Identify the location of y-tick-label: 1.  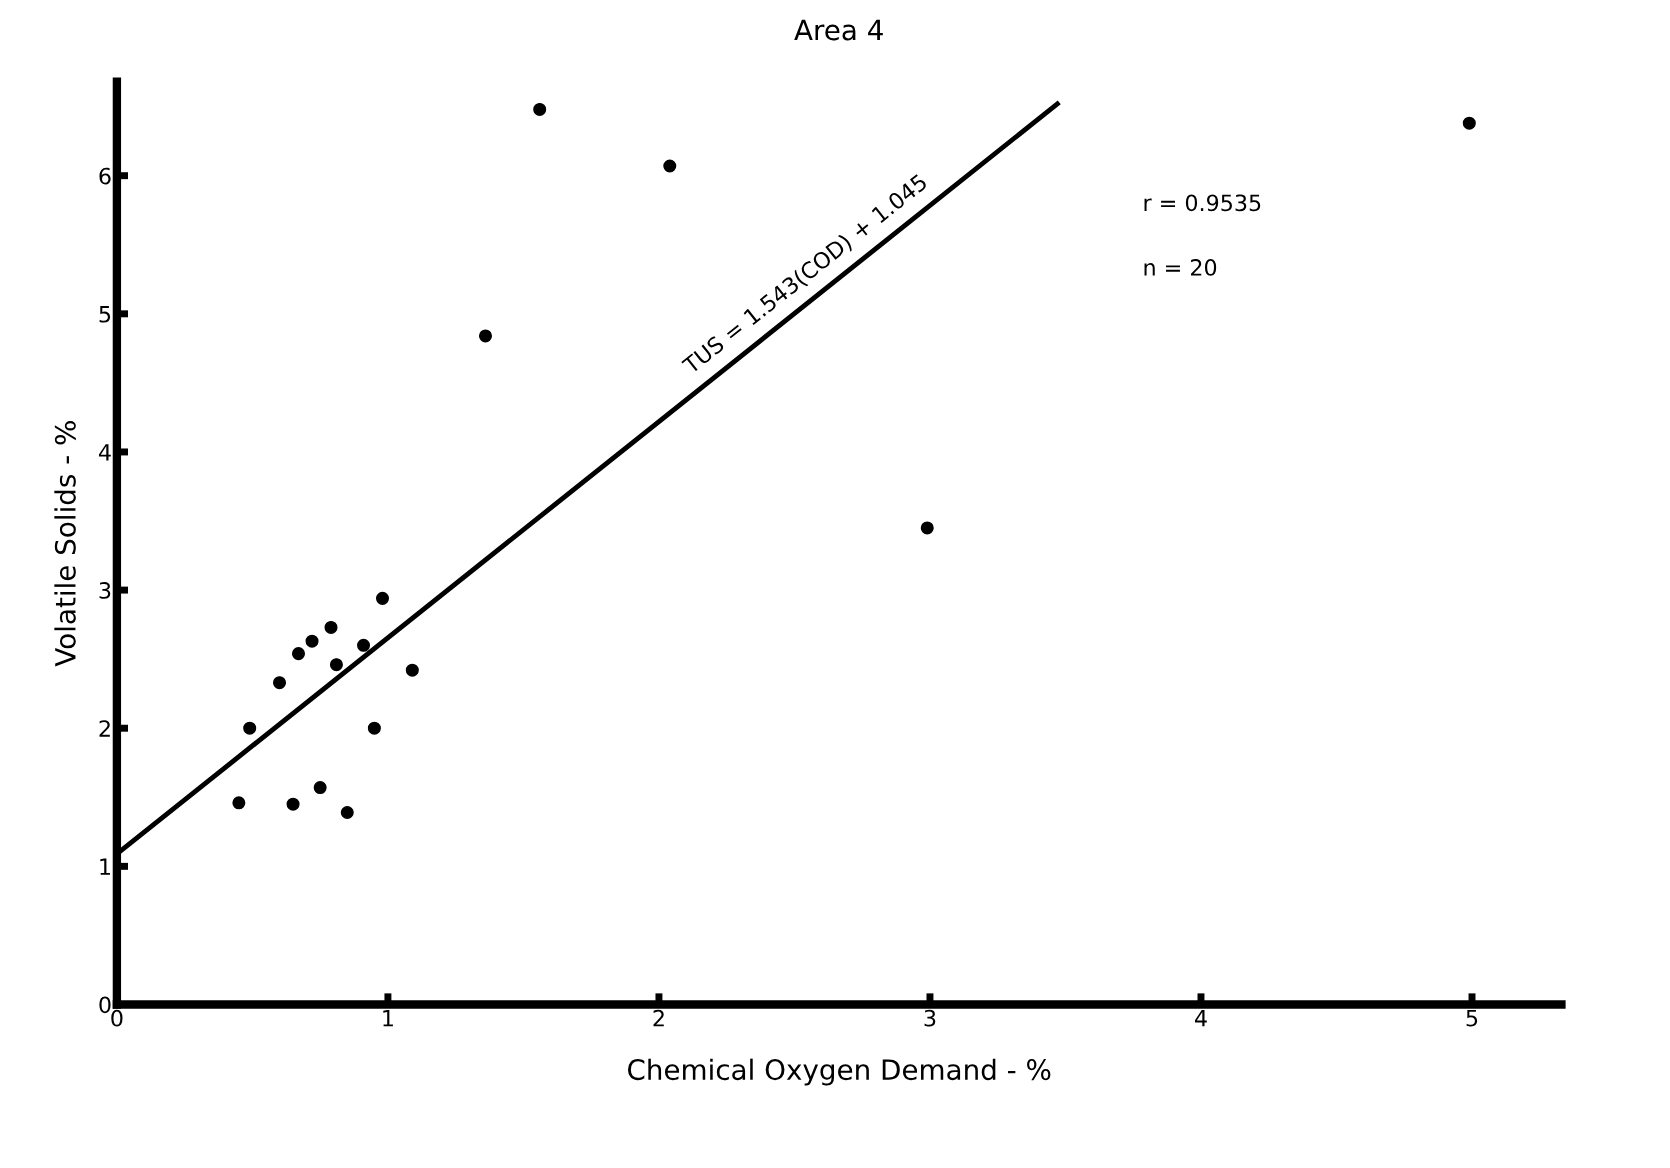
(105, 866).